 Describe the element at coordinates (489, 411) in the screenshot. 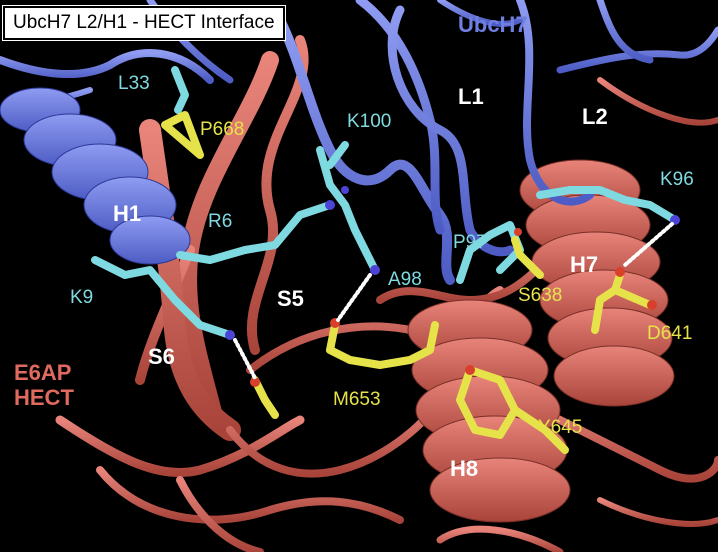

I see `hect-helix-h8` at that location.